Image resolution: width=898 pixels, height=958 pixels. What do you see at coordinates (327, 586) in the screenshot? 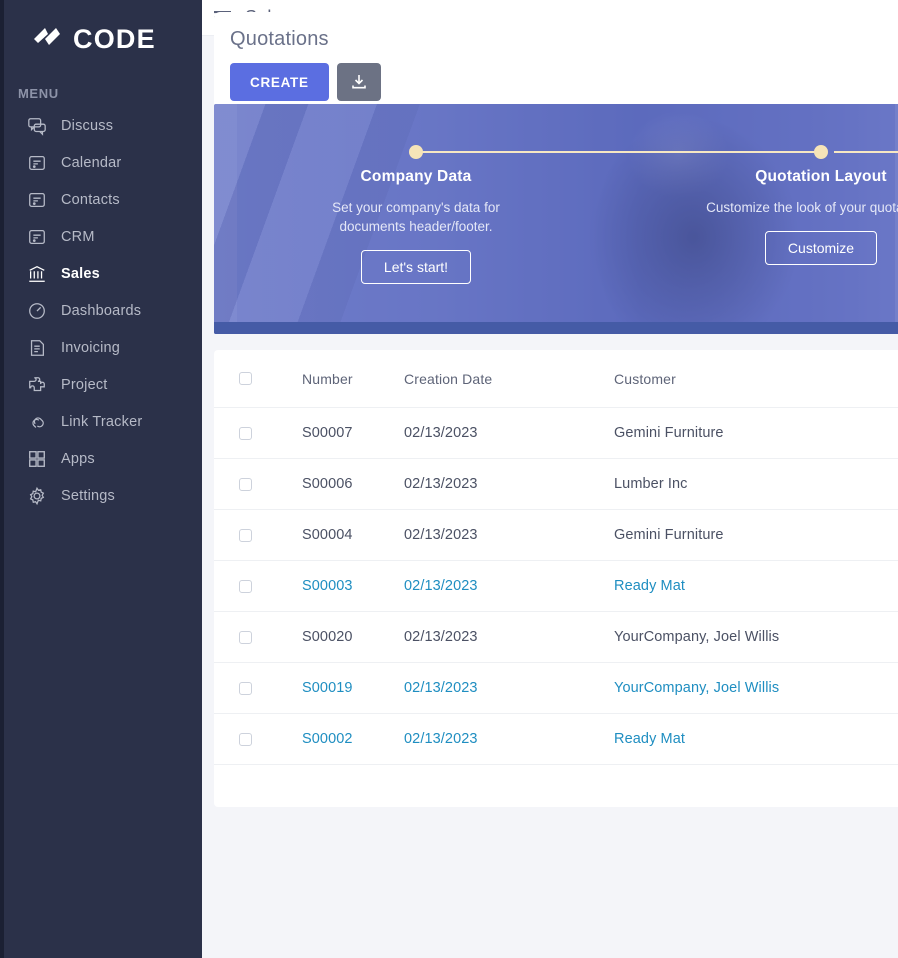
I see `cell-number: S00003` at bounding box center [327, 586].